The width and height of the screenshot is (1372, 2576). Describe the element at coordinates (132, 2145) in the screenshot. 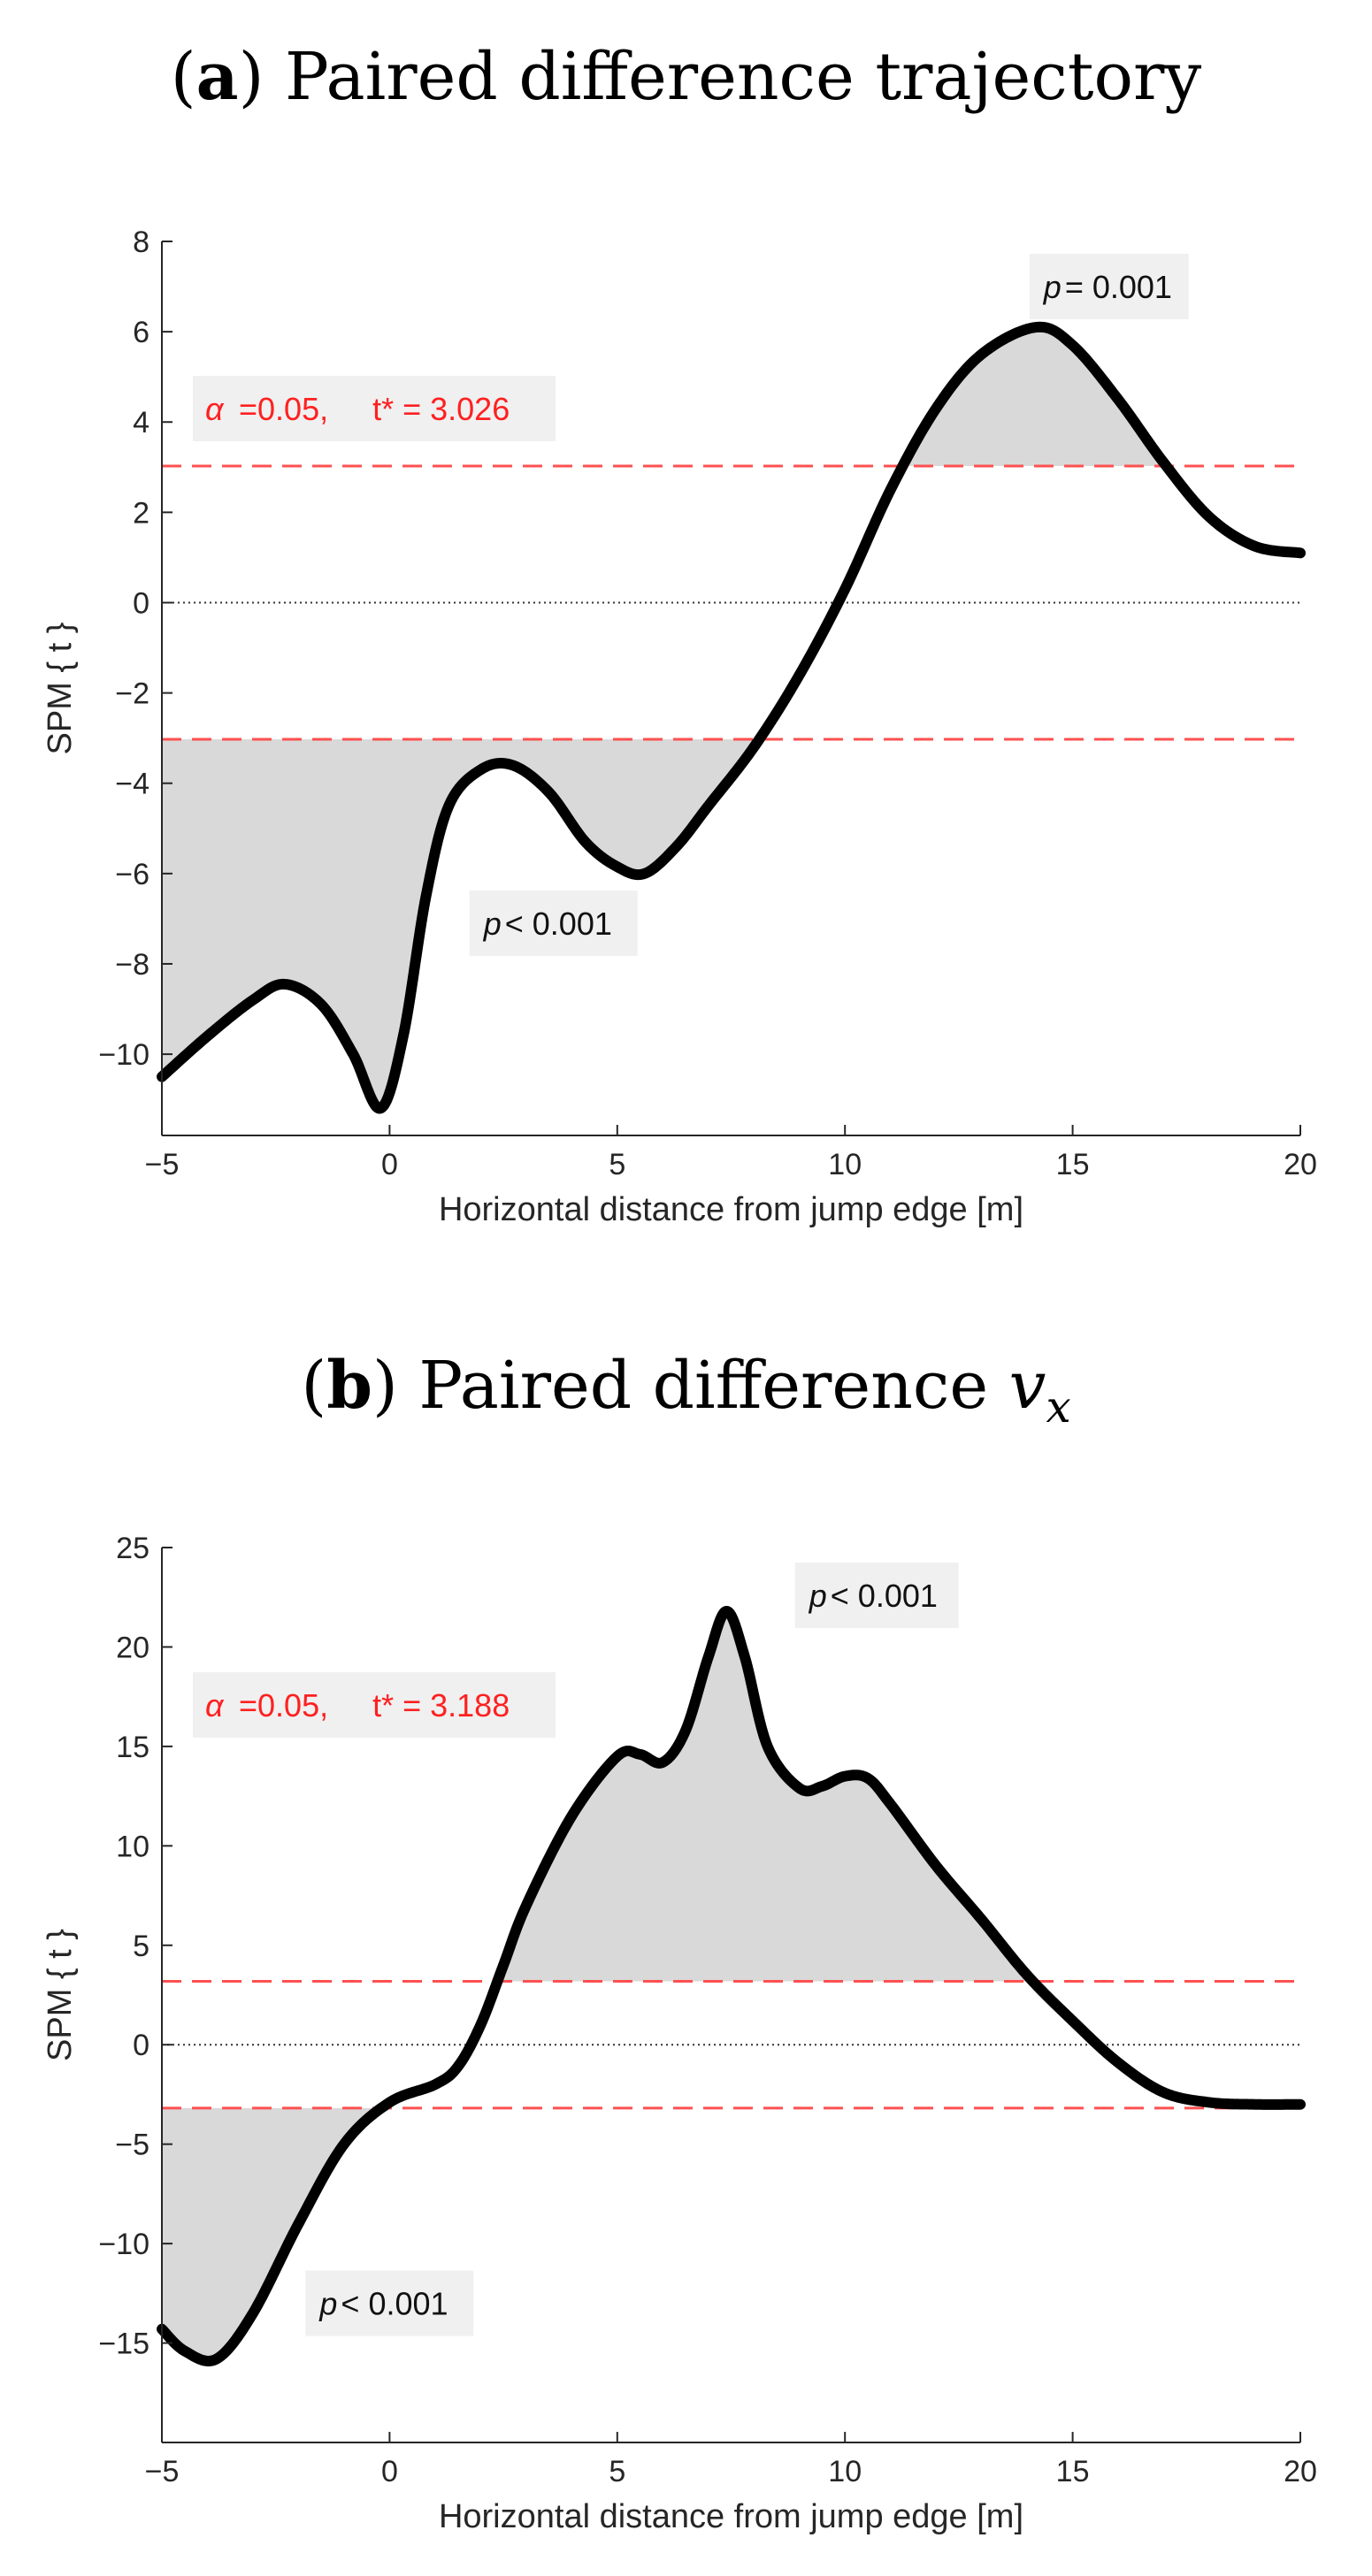

I see `chart-b-y-tick-label: −5` at that location.